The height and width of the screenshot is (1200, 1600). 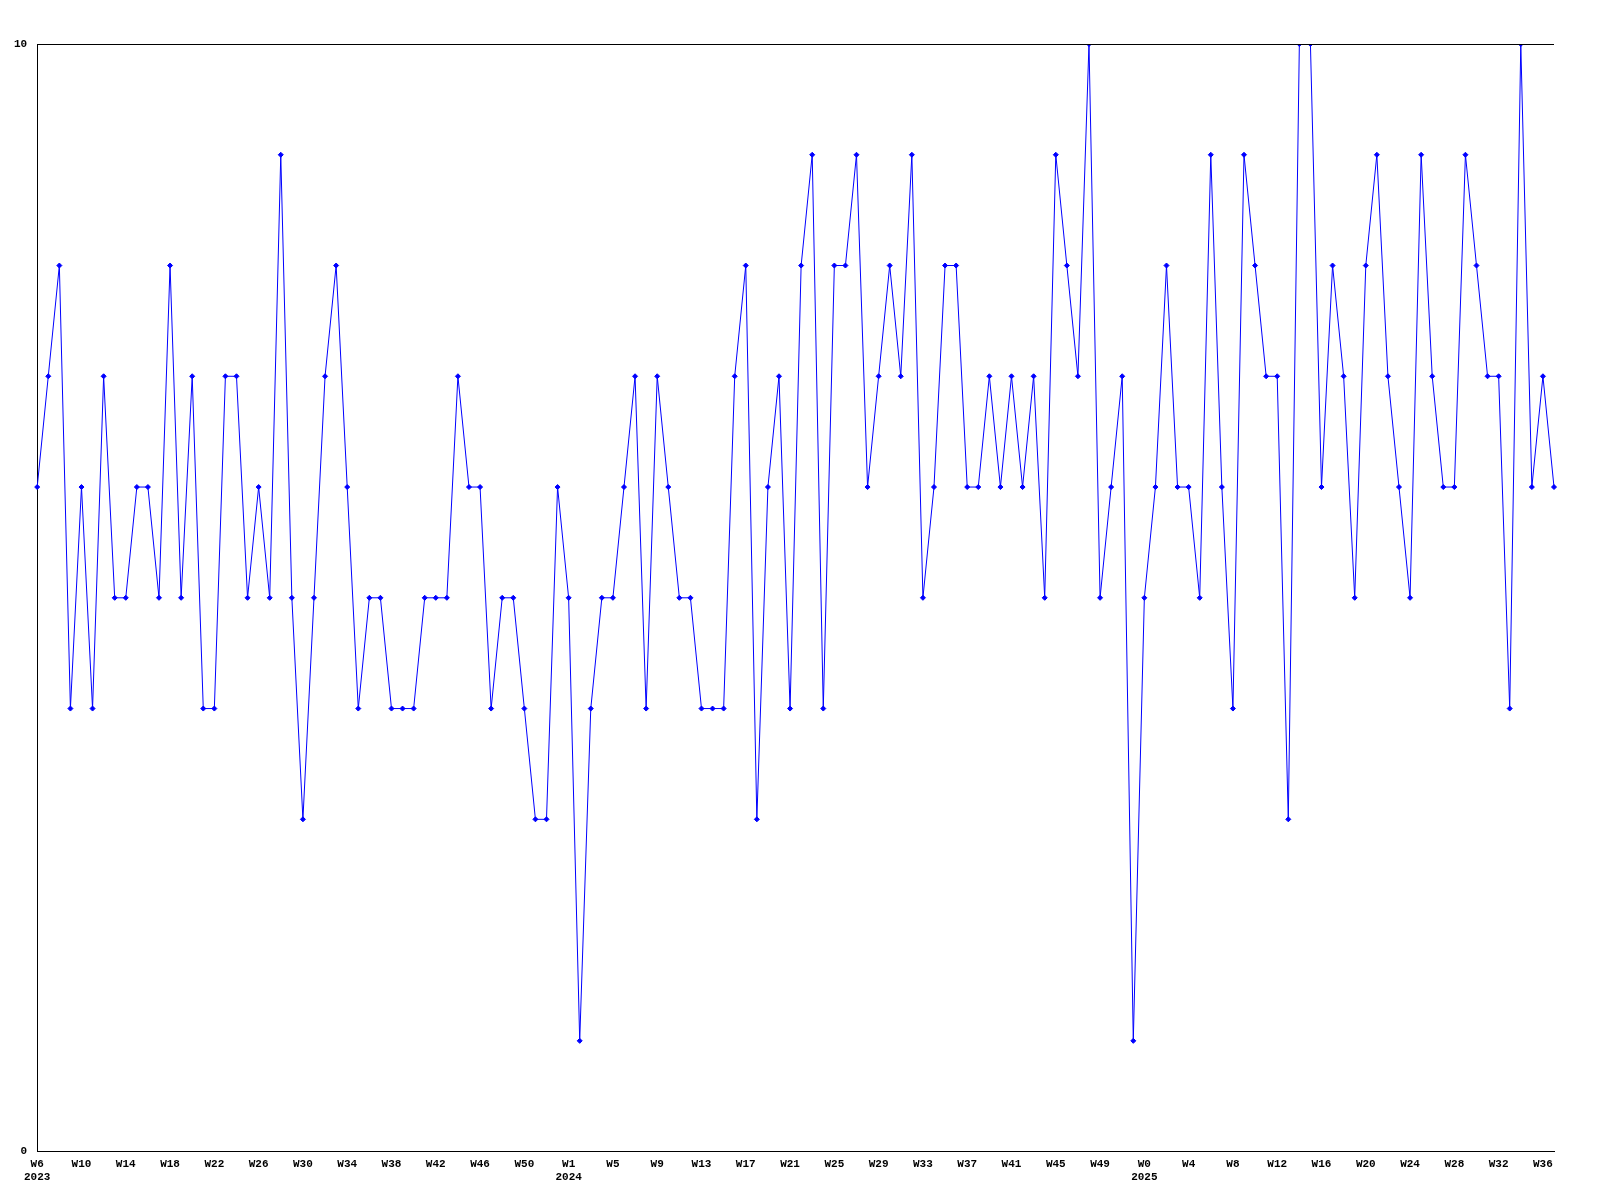 What do you see at coordinates (1144, 1170) in the screenshot?
I see `x-tick-label: W0 2025` at bounding box center [1144, 1170].